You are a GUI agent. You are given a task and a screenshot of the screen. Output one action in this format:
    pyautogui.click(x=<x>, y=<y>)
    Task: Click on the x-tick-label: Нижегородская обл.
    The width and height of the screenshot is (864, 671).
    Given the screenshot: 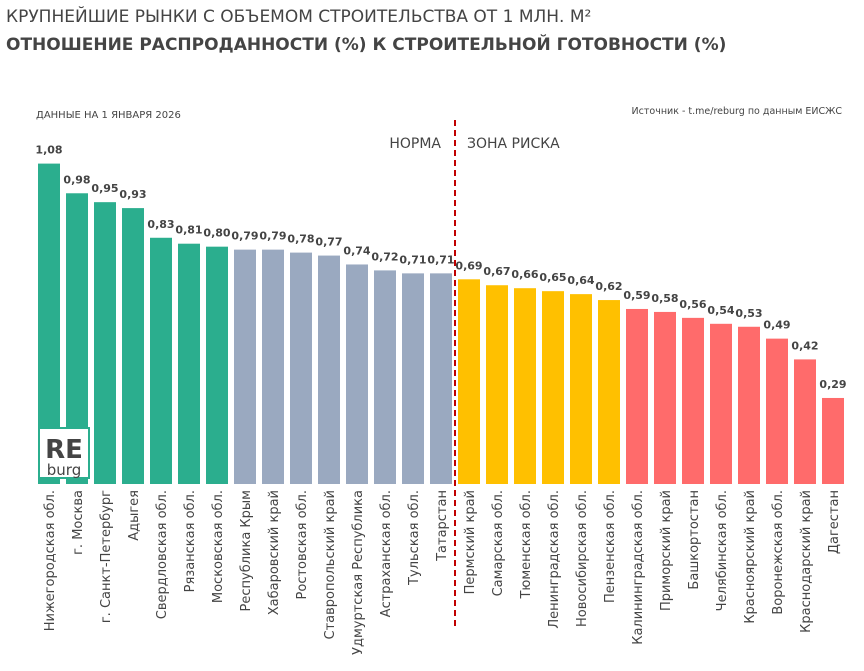 What is the action you would take?
    pyautogui.click(x=50, y=560)
    